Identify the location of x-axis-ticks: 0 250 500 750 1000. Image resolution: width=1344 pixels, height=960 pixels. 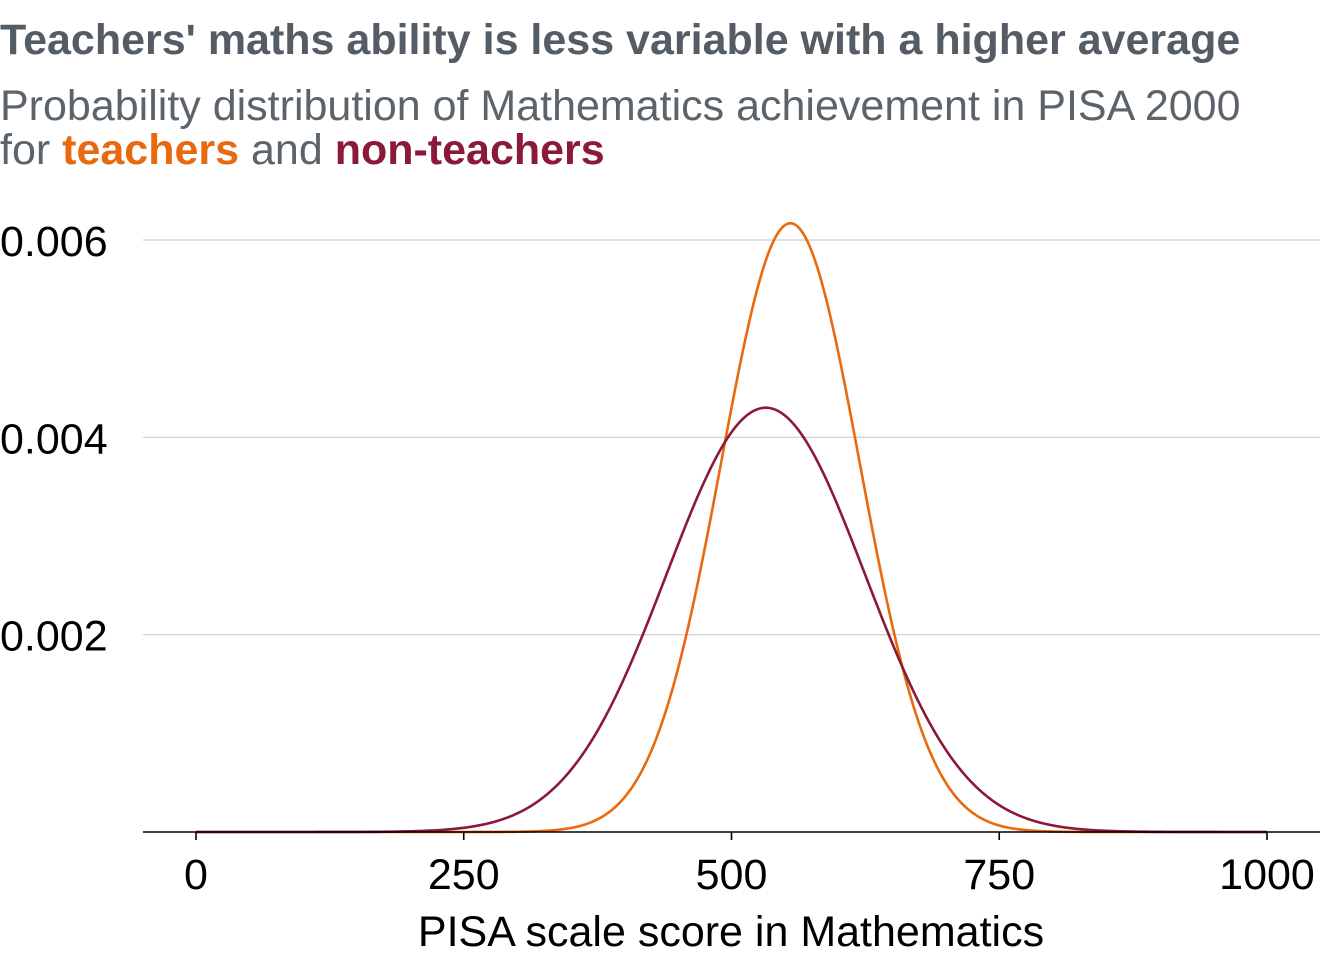
(749, 865).